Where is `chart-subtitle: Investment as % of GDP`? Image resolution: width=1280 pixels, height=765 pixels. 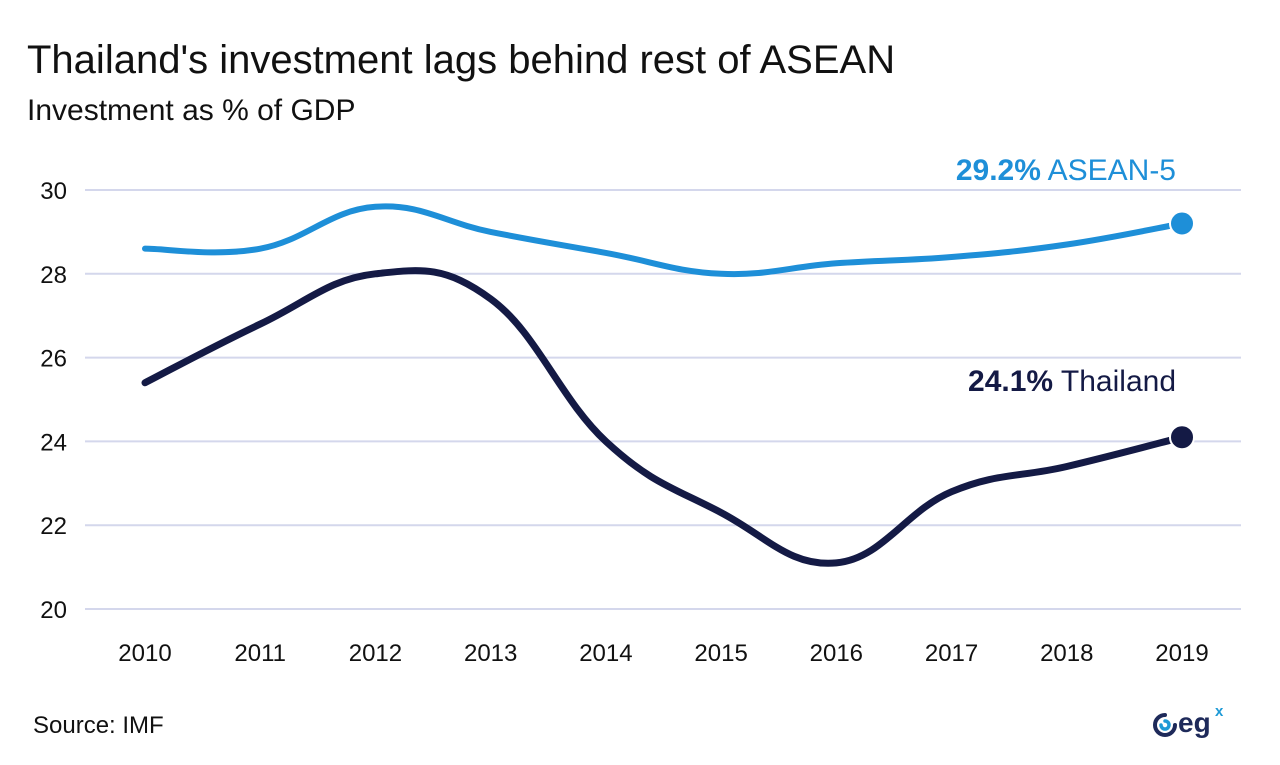 chart-subtitle: Investment as % of GDP is located at coordinates (191, 110).